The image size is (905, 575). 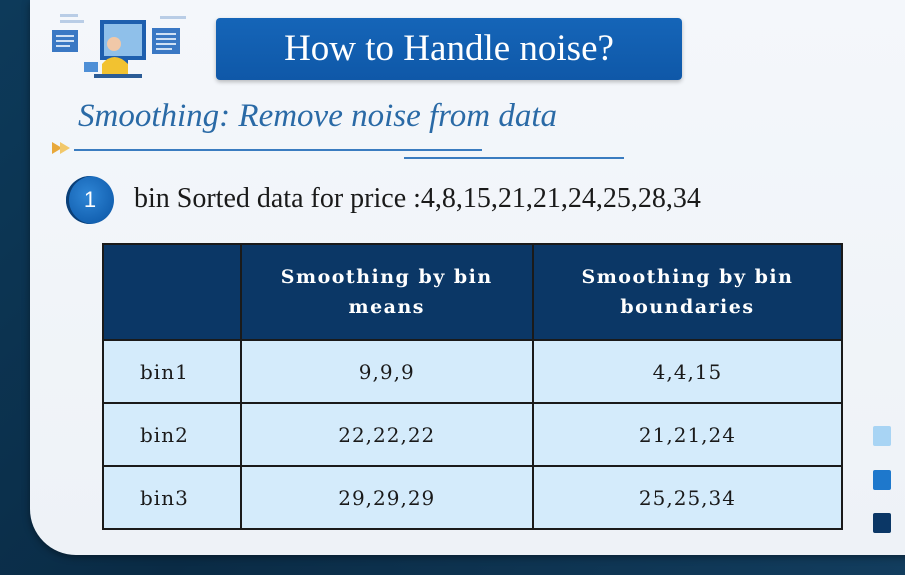 What do you see at coordinates (882, 480) in the screenshot?
I see `legend-square-medium` at bounding box center [882, 480].